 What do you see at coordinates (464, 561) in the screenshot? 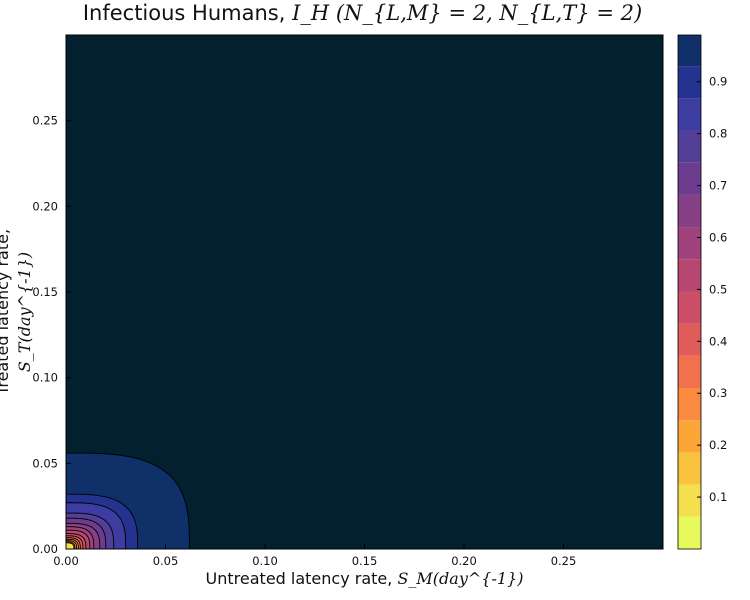
I see `x-tick-label: 0.20` at bounding box center [464, 561].